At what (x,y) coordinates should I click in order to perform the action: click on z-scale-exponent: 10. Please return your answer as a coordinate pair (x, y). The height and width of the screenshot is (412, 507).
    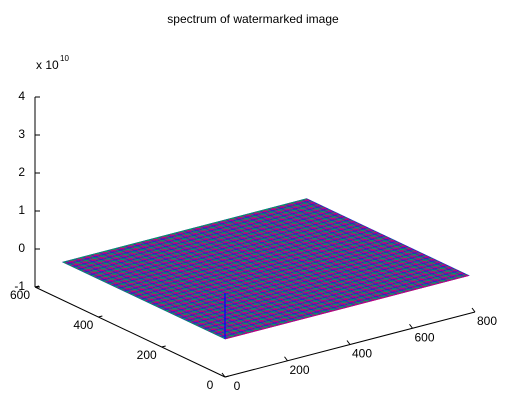
    Looking at the image, I should click on (64, 58).